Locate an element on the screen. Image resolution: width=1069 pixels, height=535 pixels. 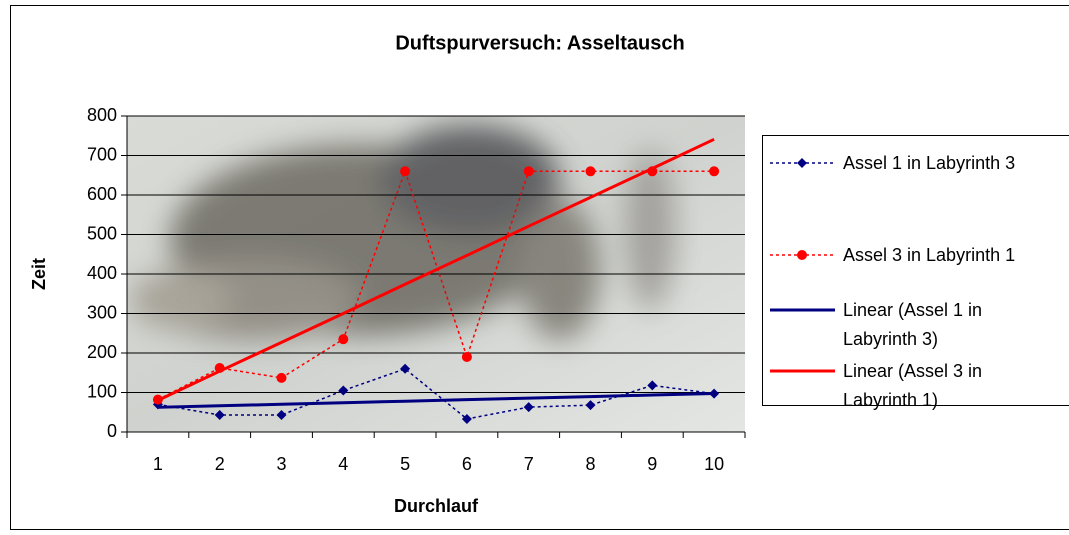
y-tick-label: 0 is located at coordinates (112, 431).